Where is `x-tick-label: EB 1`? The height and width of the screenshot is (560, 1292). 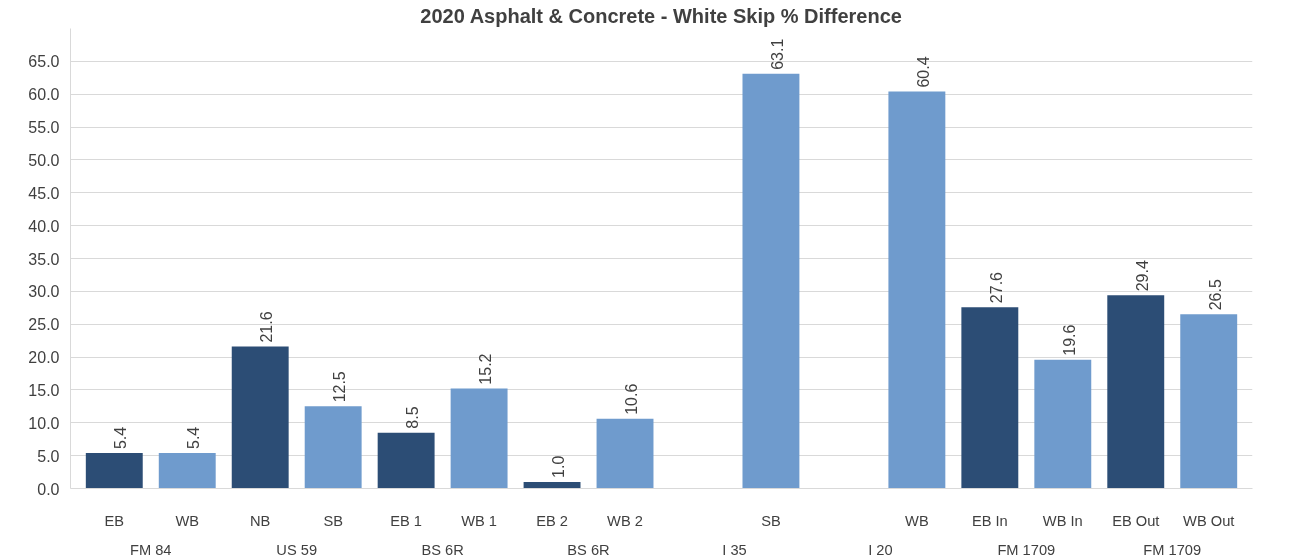 x-tick-label: EB 1 is located at coordinates (406, 520).